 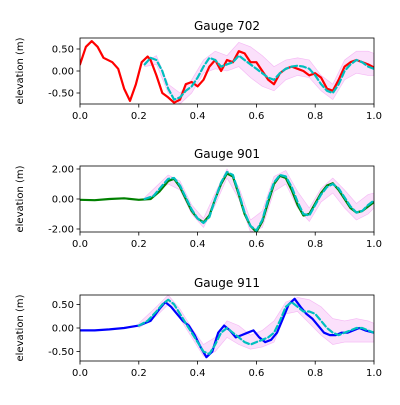 I want to click on y-tick-label: -2.00, so click(x=61, y=230).